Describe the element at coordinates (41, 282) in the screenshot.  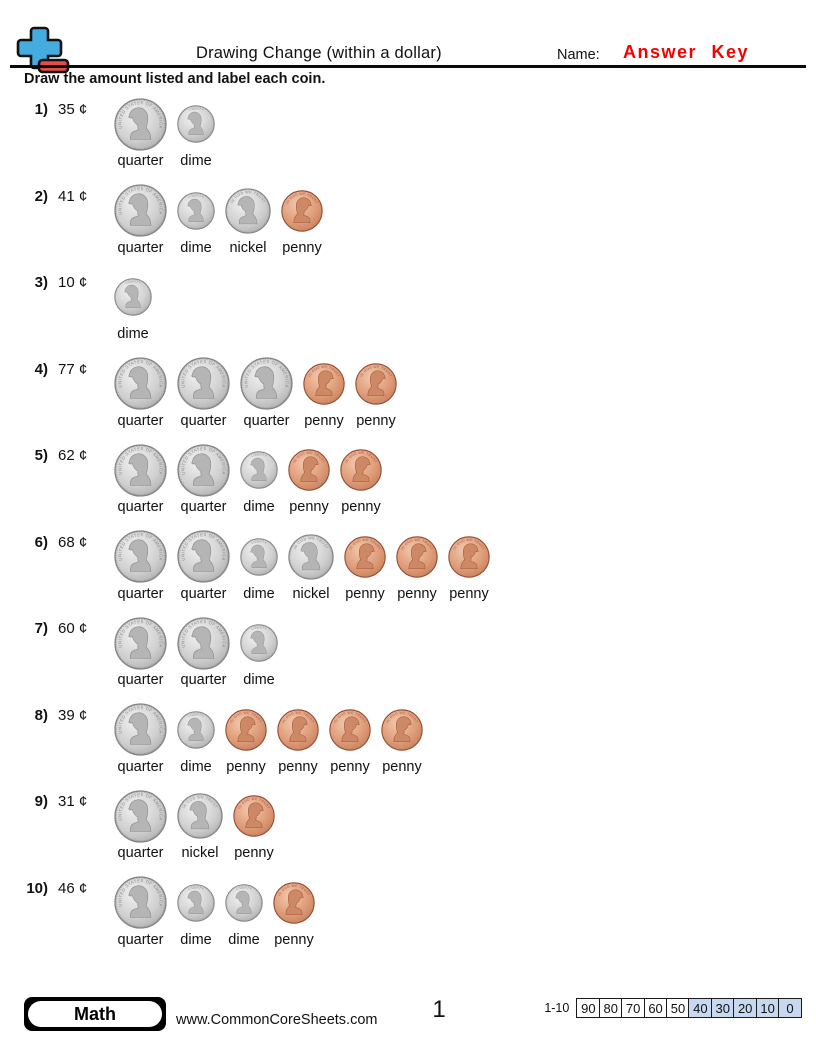
I see `problem-number: 3)` at that location.